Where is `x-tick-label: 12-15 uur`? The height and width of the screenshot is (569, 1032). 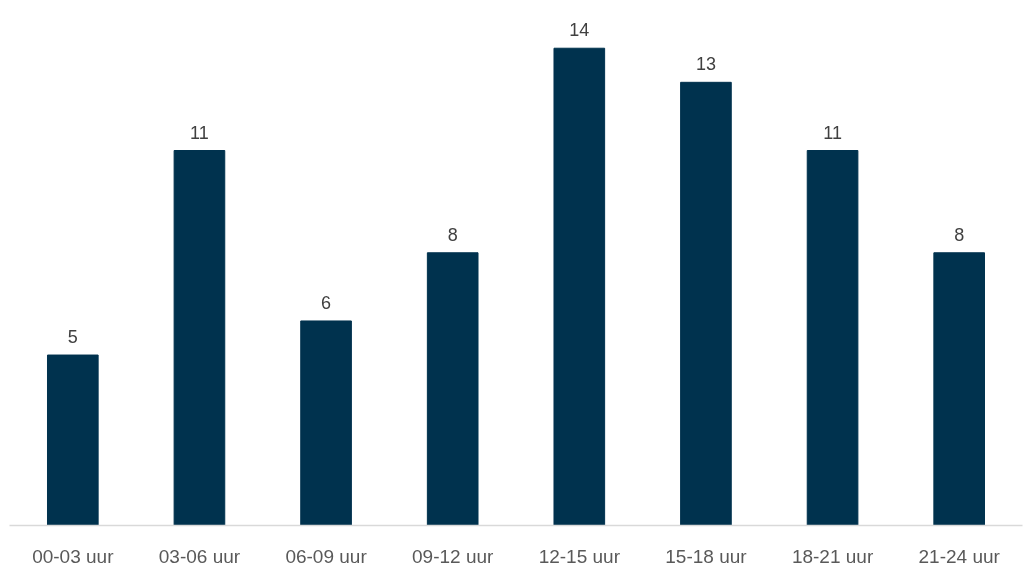 x-tick-label: 12-15 uur is located at coordinates (579, 556).